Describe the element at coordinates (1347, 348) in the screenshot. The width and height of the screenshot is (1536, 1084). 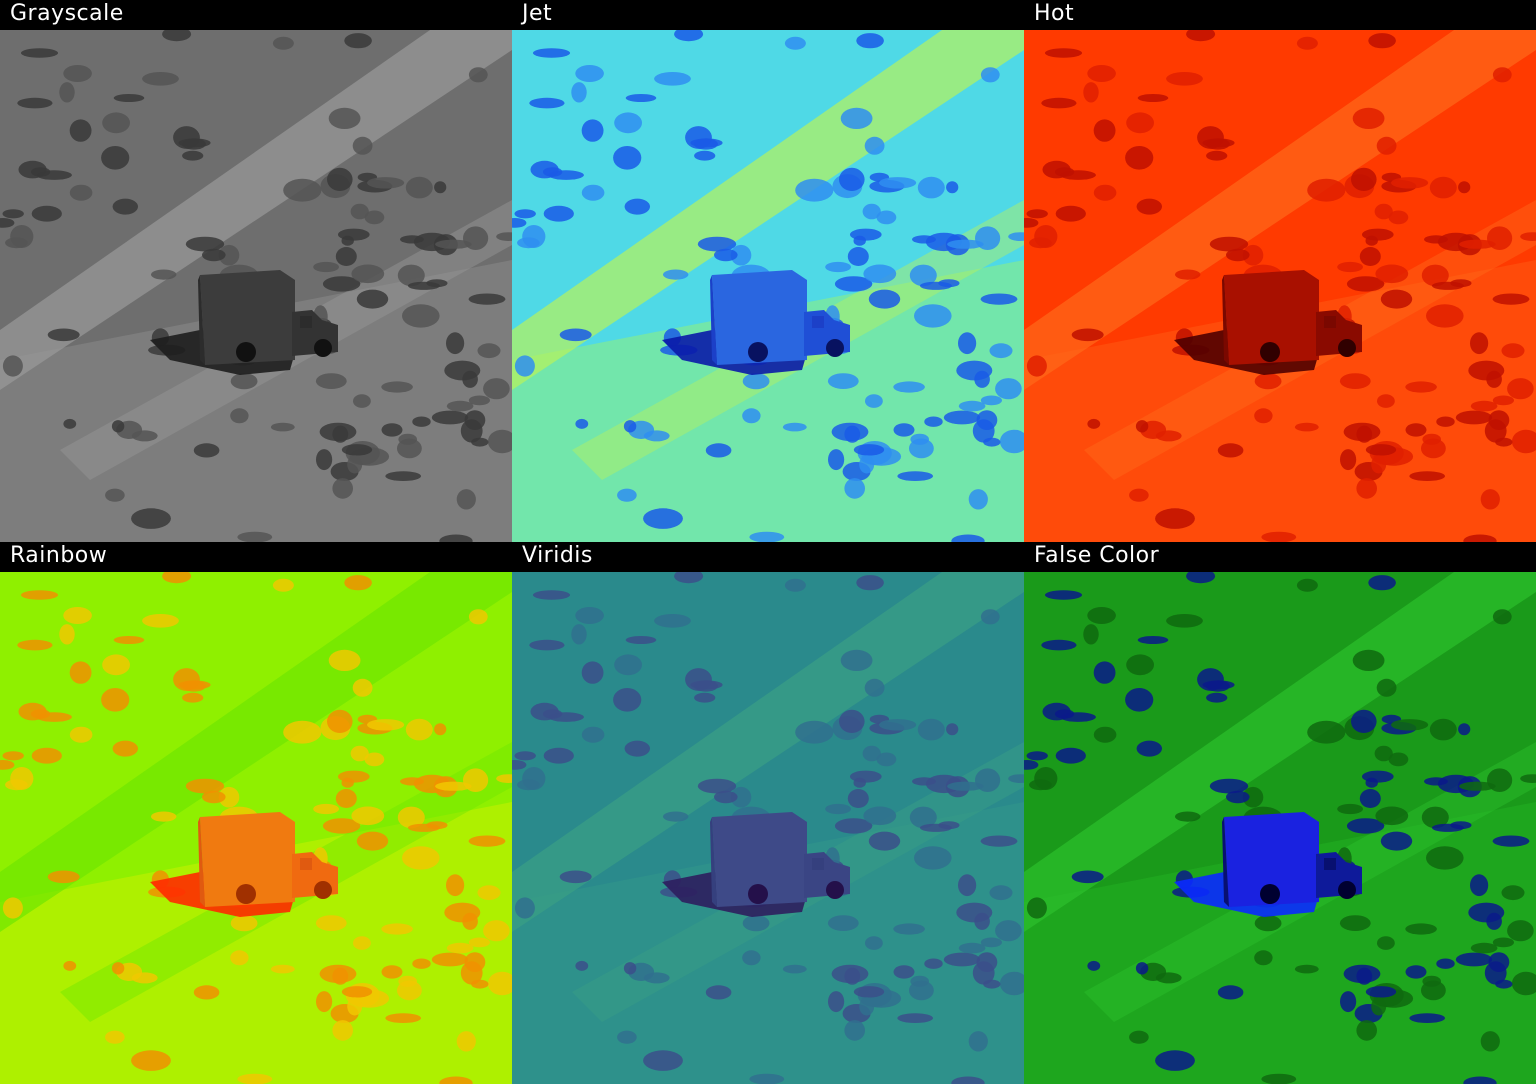
I see `truck-front-wheel` at that location.